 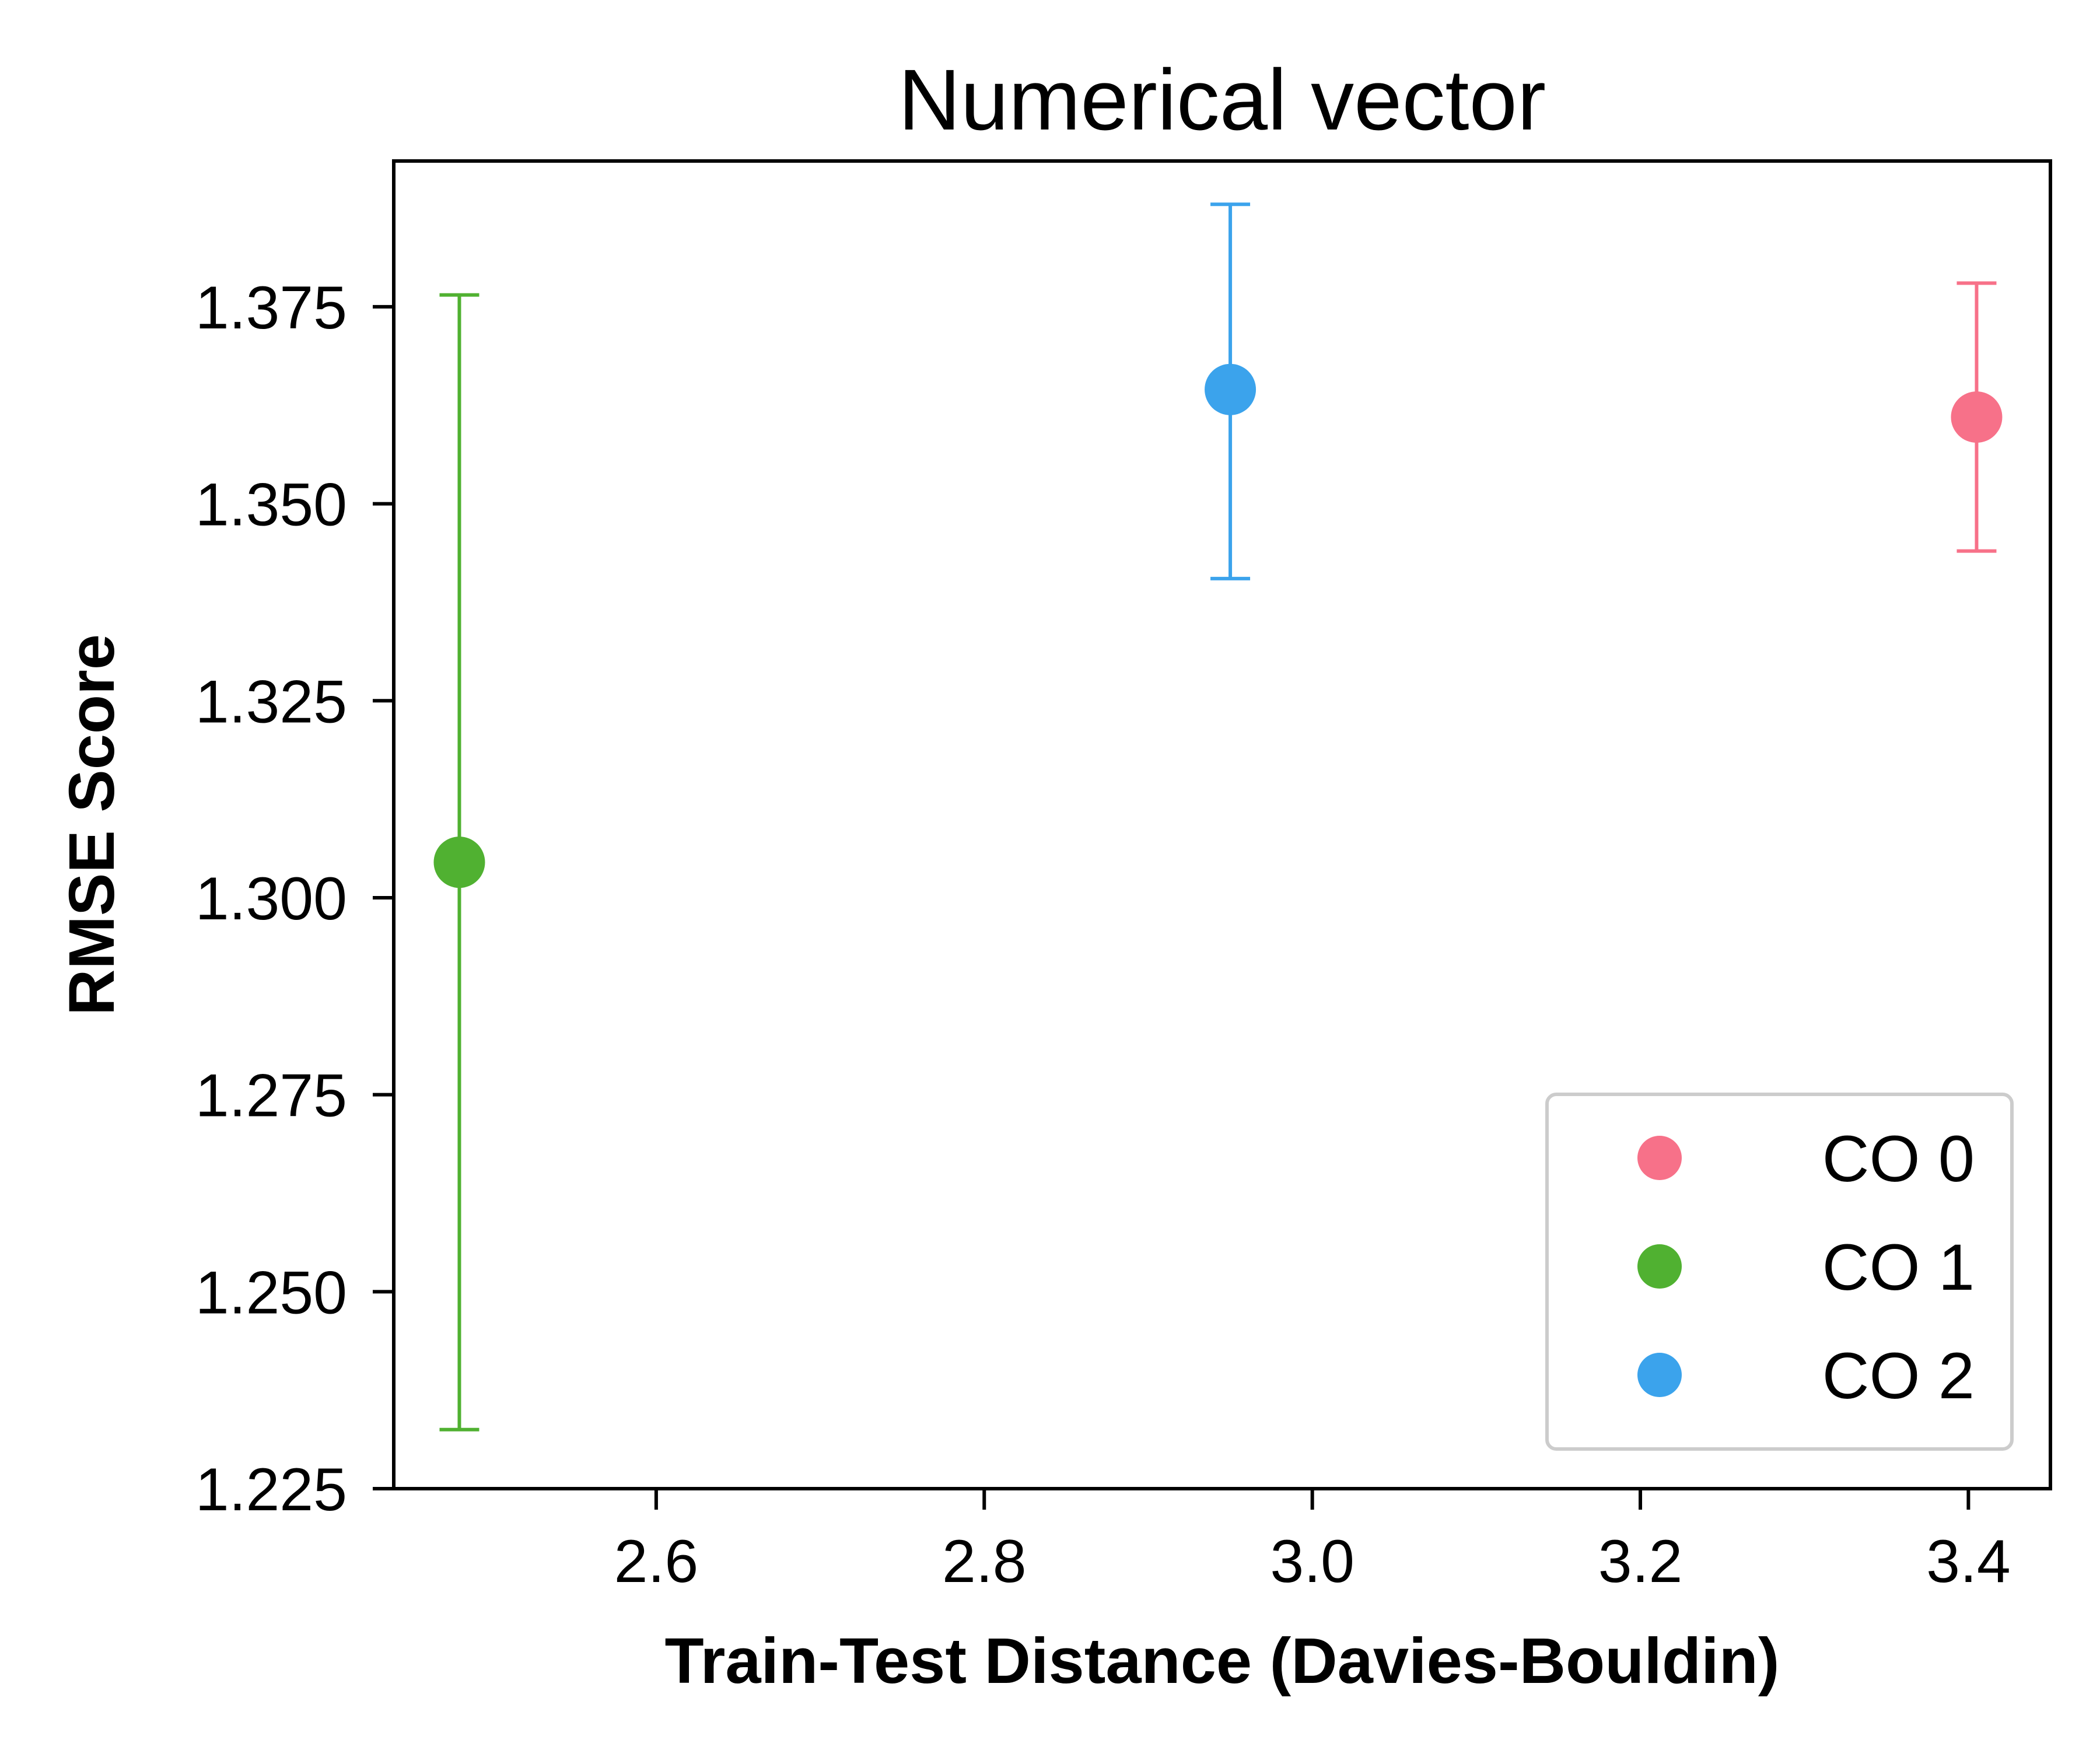 I want to click on y-tick-label: 1.225, so click(x=271, y=1490).